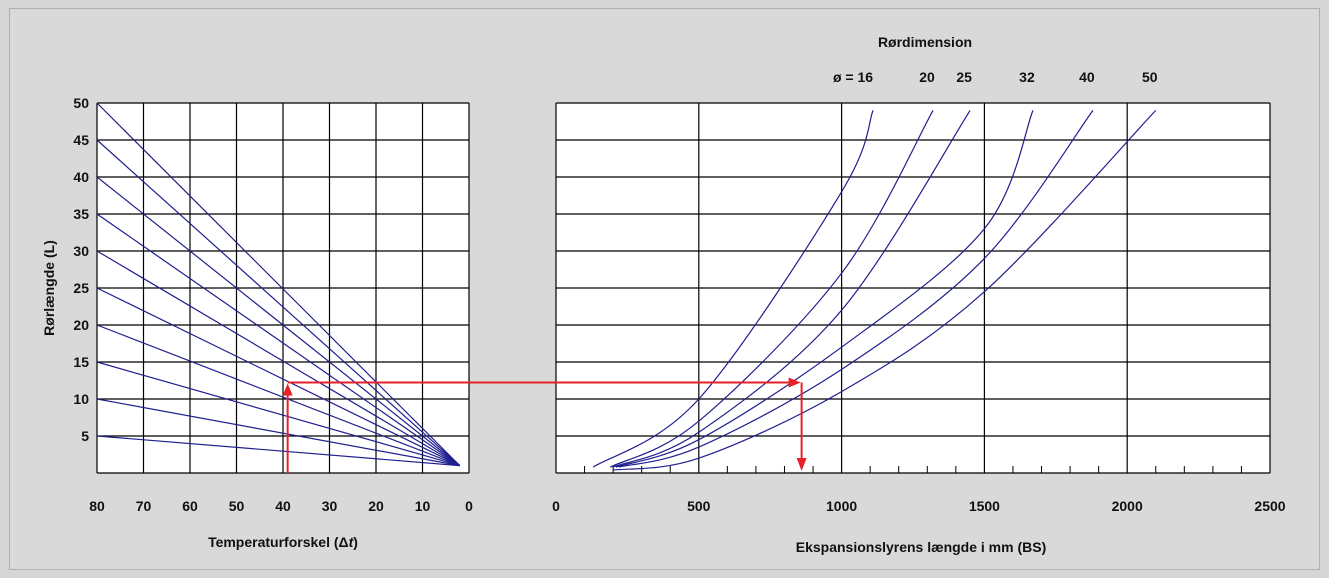 The image size is (1329, 578). What do you see at coordinates (925, 42) in the screenshot?
I see `right-chart-title: Rørdimension` at bounding box center [925, 42].